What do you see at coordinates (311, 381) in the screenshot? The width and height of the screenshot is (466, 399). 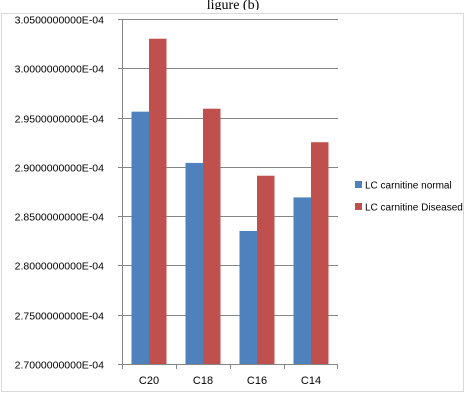 I see `x-tick-label: C14` at bounding box center [311, 381].